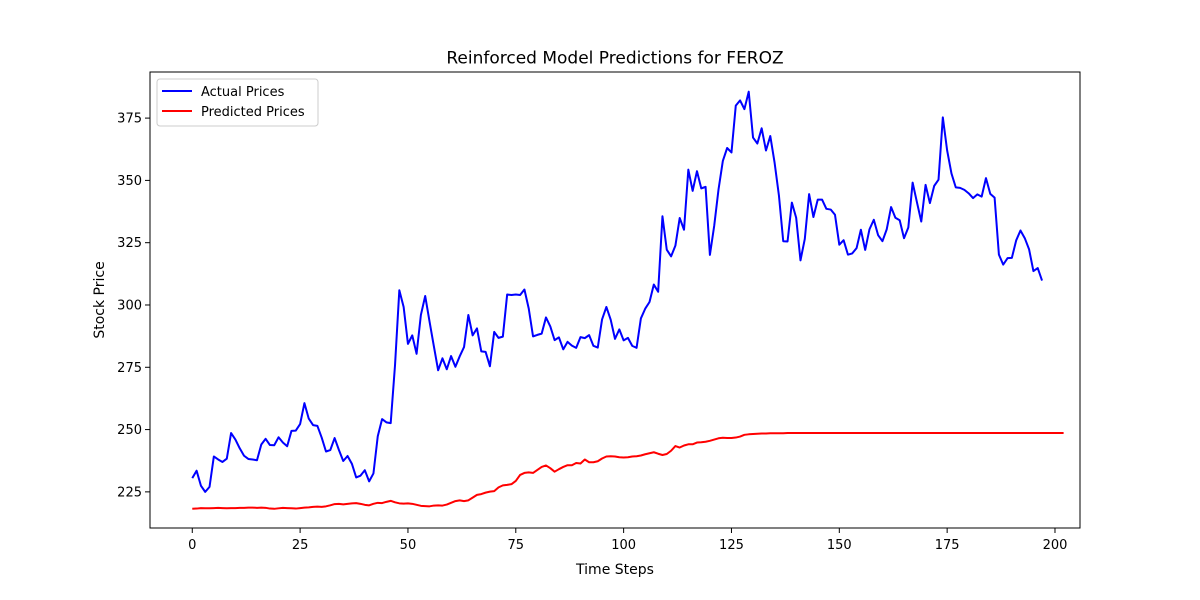  What do you see at coordinates (1055, 545) in the screenshot?
I see `x-tick-label: 200` at bounding box center [1055, 545].